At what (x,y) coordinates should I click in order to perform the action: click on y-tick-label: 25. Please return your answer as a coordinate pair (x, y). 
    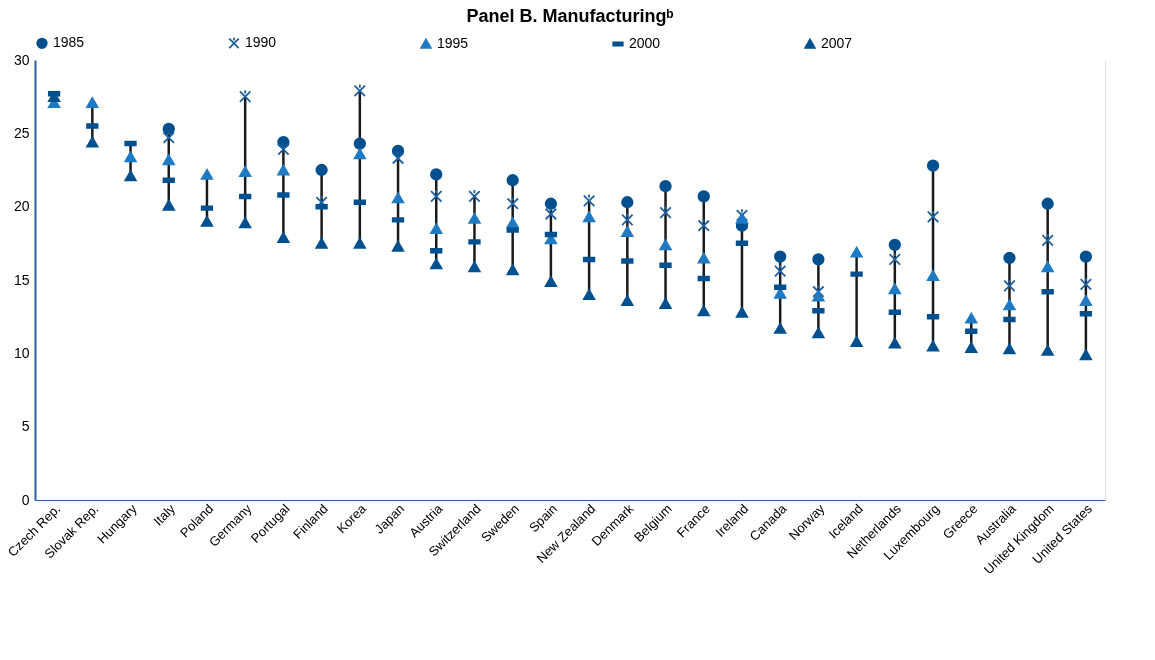
    Looking at the image, I should click on (21, 132).